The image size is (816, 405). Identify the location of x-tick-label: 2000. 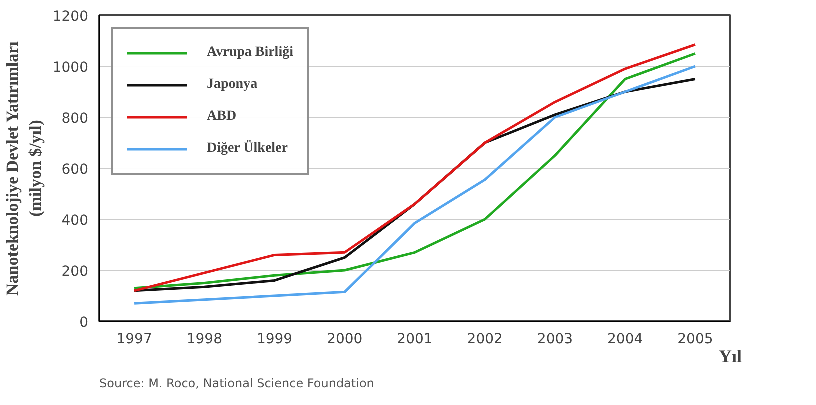
(345, 340).